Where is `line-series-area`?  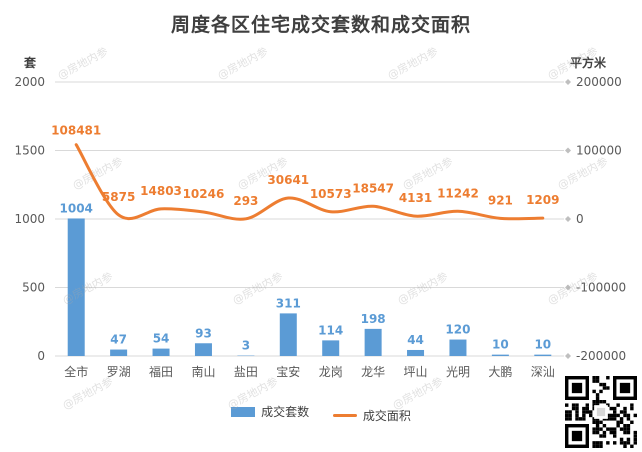 line-series-area is located at coordinates (309, 182).